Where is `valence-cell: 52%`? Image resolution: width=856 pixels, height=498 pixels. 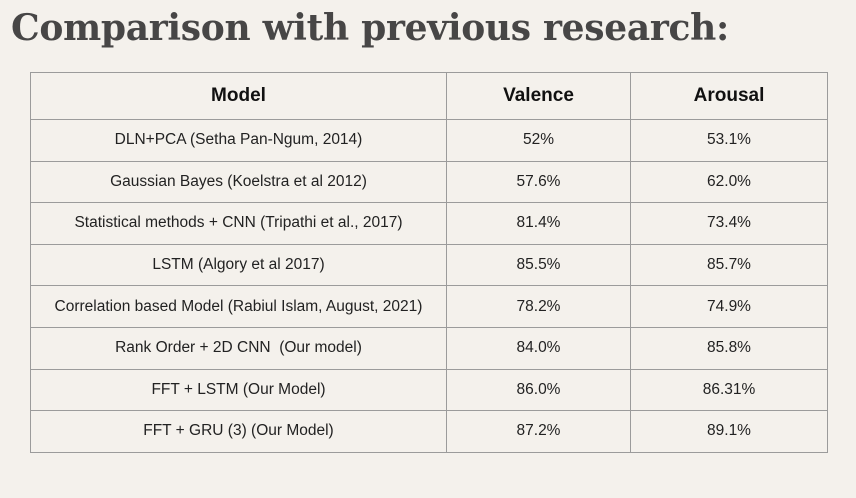
valence-cell: 52% is located at coordinates (538, 140).